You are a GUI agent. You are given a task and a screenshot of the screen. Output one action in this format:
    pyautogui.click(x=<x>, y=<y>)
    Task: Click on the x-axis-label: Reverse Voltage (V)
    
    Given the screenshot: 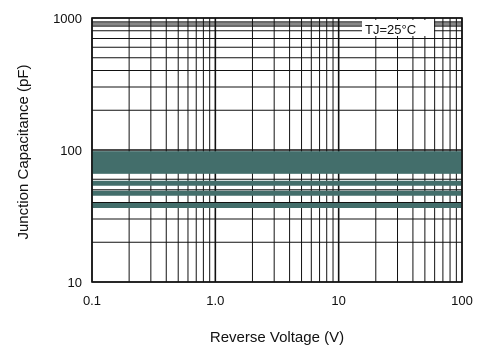 What is the action you would take?
    pyautogui.click(x=277, y=337)
    